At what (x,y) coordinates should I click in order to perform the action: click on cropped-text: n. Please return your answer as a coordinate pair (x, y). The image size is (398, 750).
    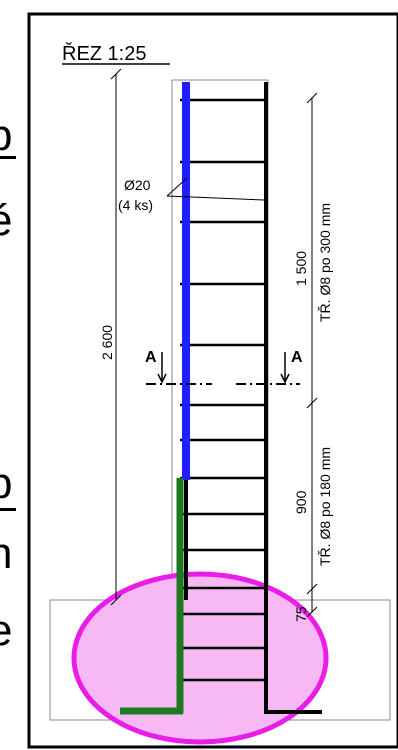
    Looking at the image, I should click on (6, 553).